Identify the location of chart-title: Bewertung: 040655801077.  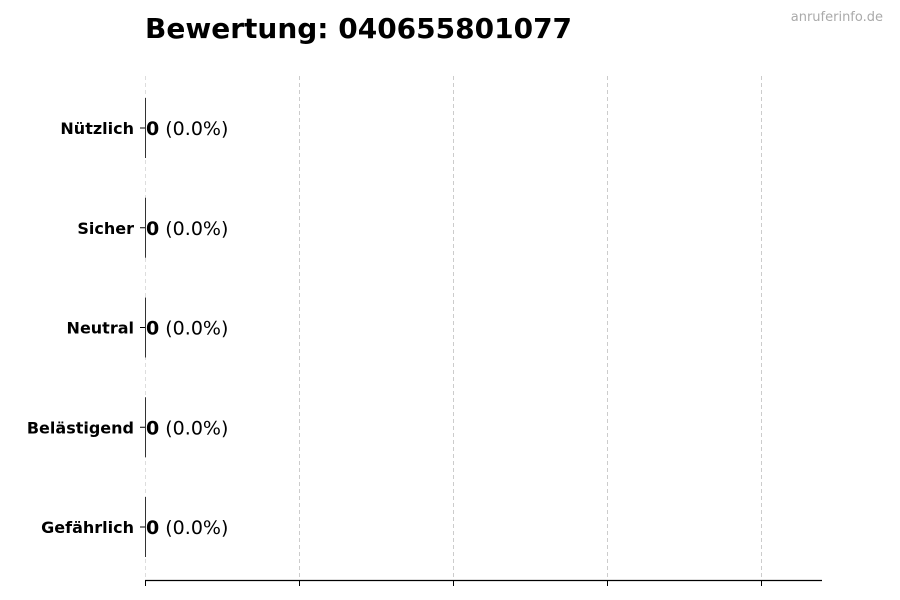
(359, 28).